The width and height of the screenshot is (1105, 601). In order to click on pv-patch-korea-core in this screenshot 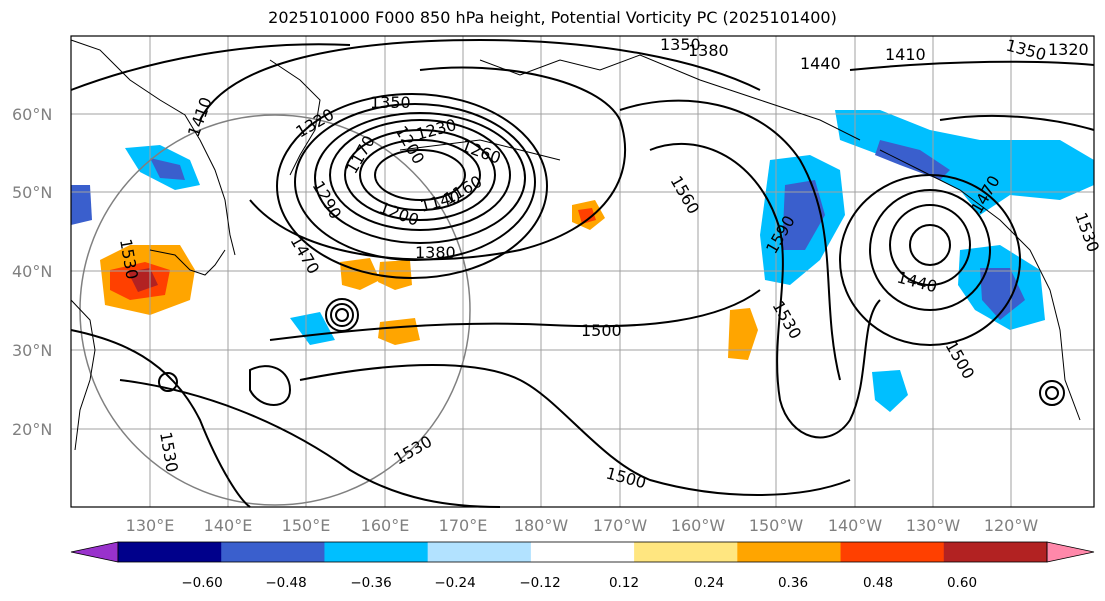, I will do `click(167, 169)`.